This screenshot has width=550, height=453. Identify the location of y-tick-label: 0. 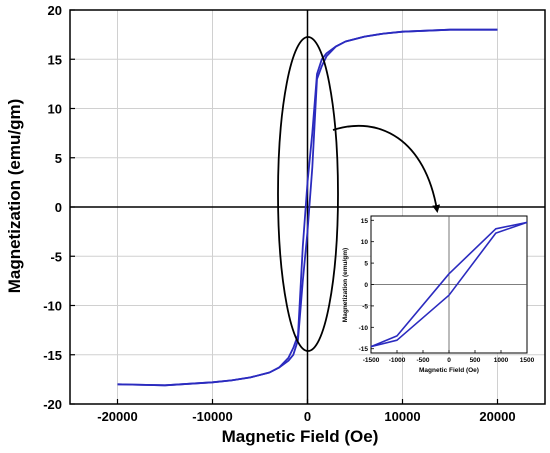
(58, 207).